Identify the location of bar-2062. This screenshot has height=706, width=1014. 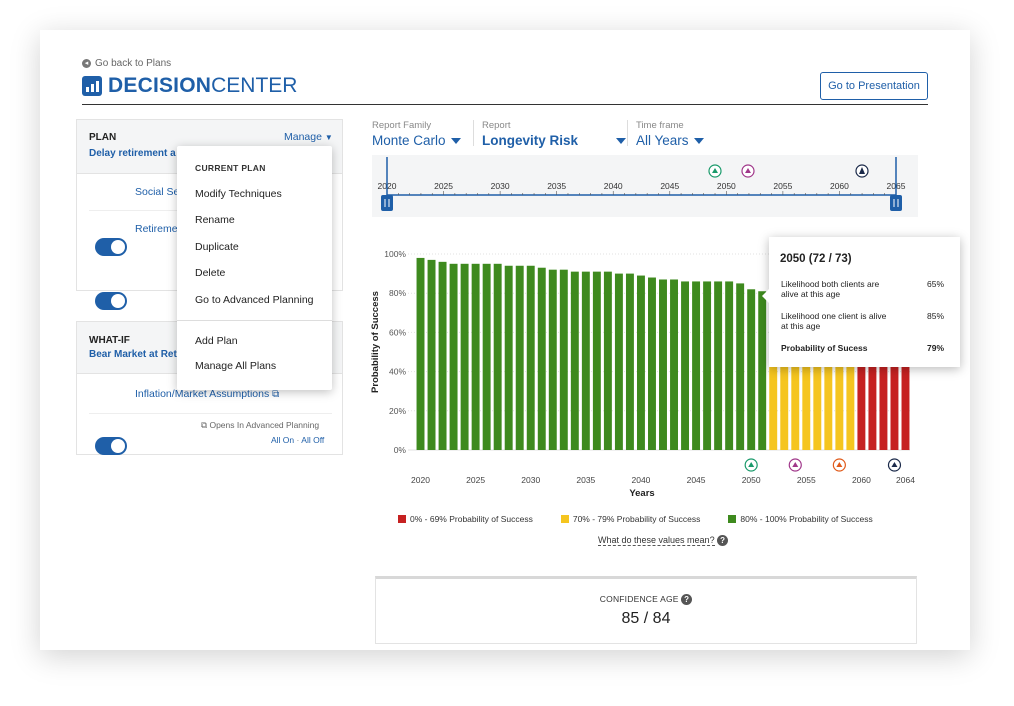
(883, 383).